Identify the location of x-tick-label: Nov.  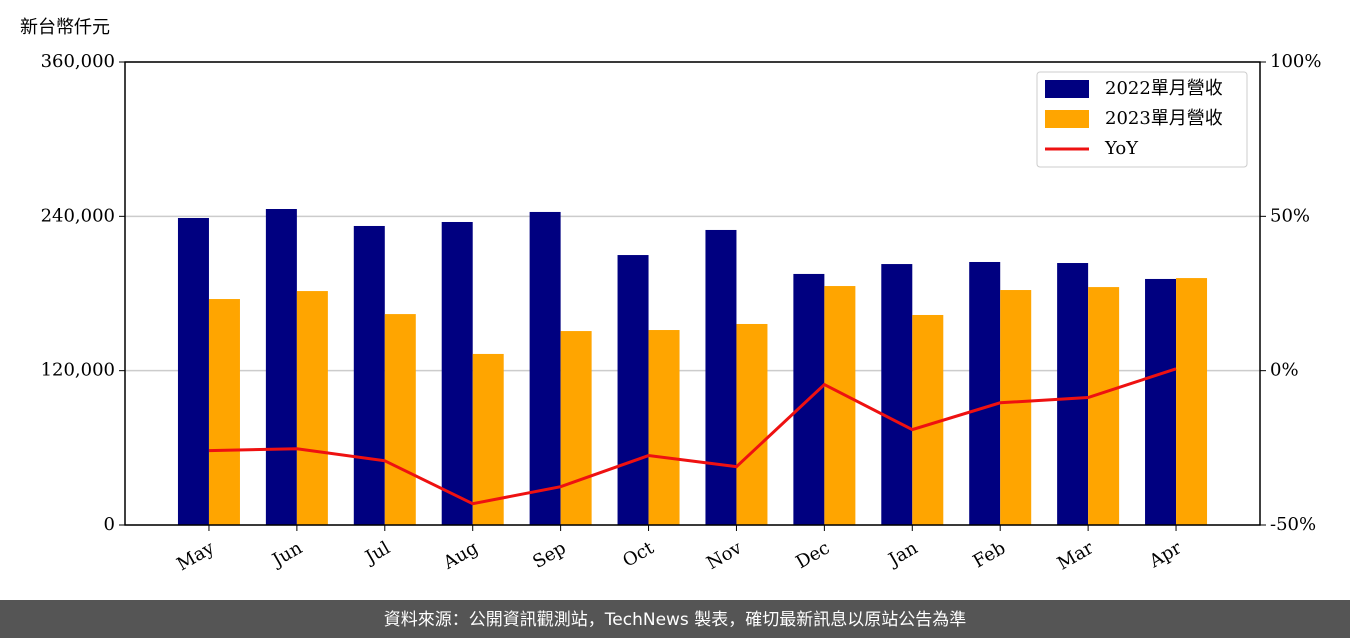
(724, 555).